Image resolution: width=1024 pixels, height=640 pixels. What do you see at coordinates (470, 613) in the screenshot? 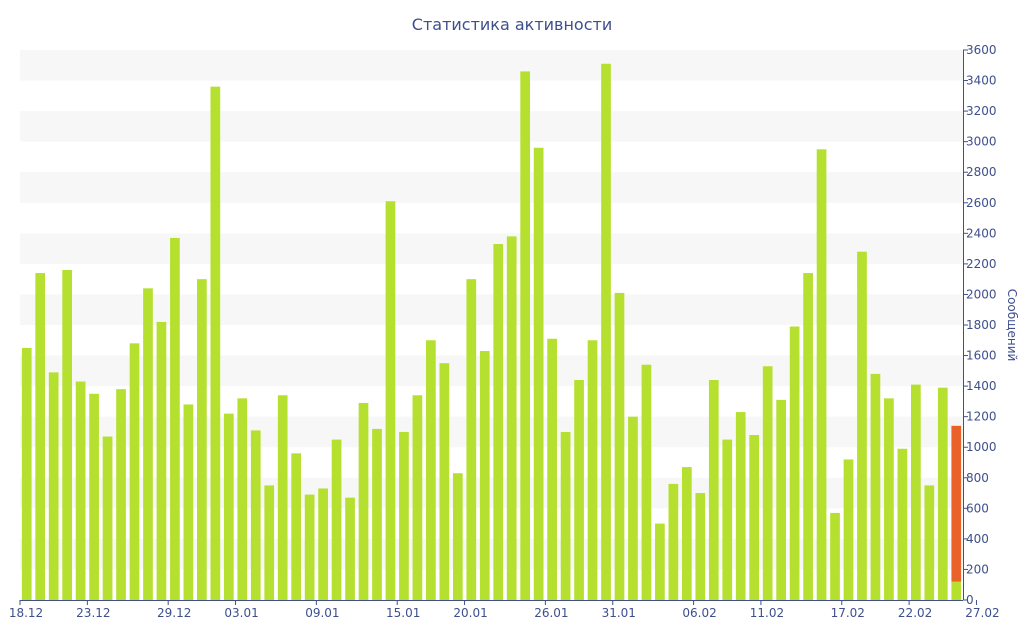
I see `x-tick-label: 20.01` at bounding box center [470, 613].